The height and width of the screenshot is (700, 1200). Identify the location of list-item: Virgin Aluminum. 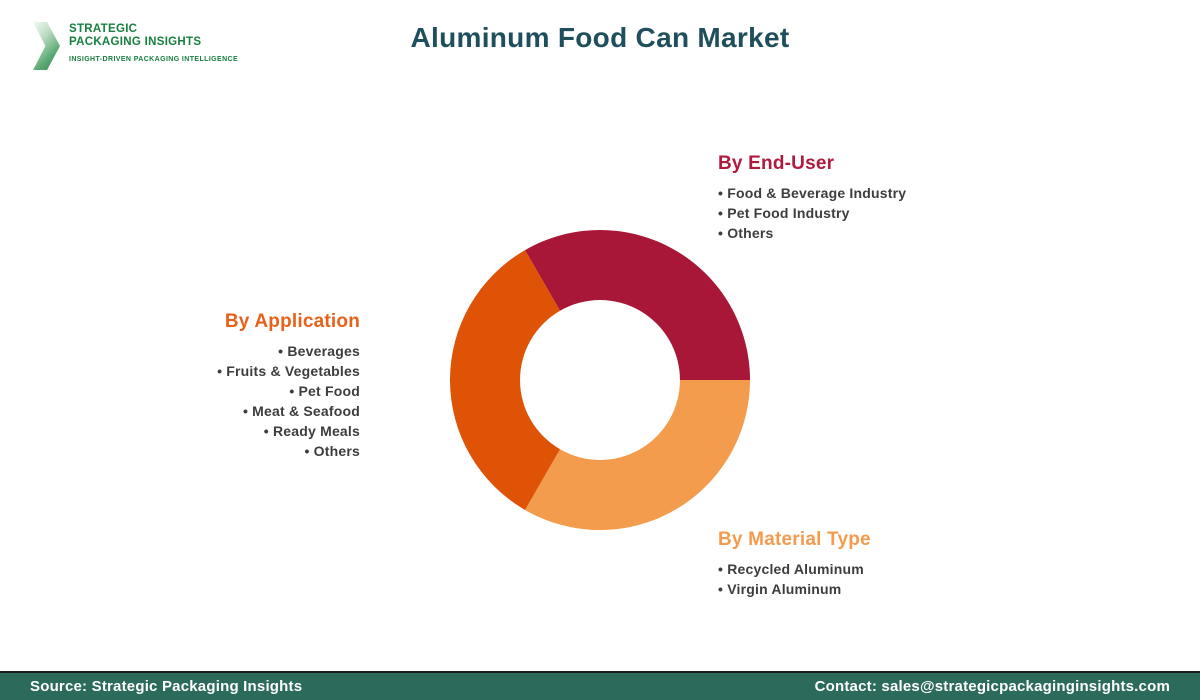
(858, 589).